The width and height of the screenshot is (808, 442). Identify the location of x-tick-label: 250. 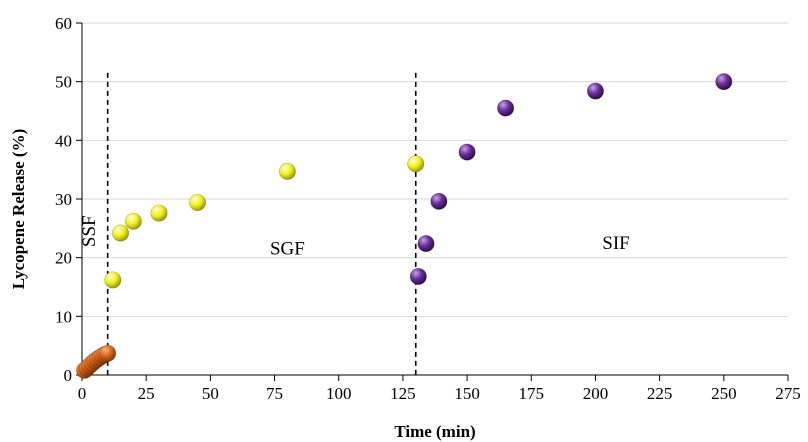
(724, 393).